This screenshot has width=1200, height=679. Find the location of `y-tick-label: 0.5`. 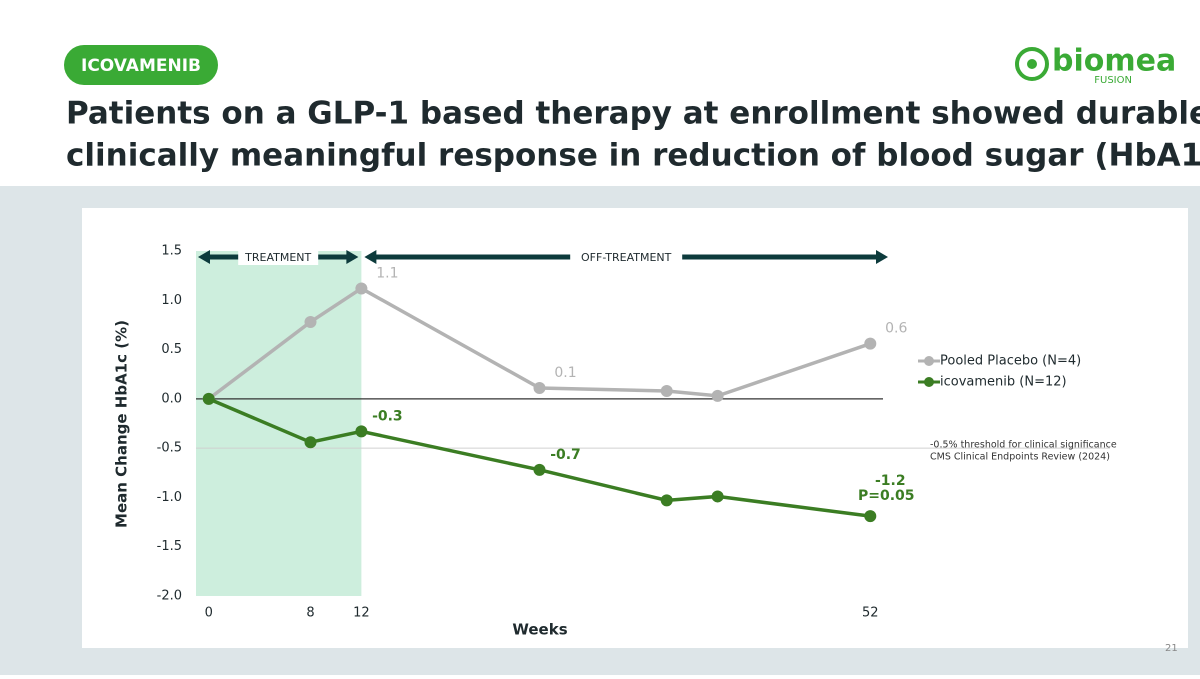

y-tick-label: 0.5 is located at coordinates (171, 349).